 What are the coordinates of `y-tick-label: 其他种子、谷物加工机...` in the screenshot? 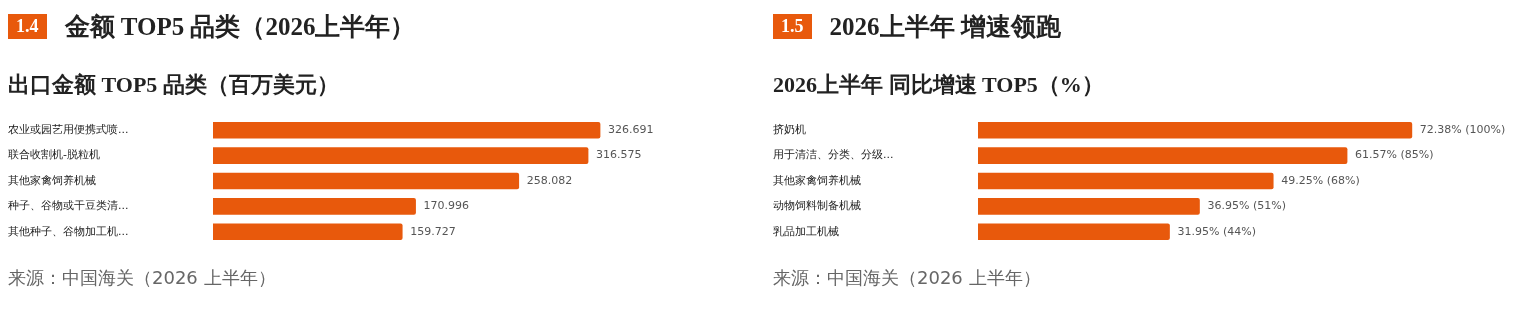 It's located at (68, 231).